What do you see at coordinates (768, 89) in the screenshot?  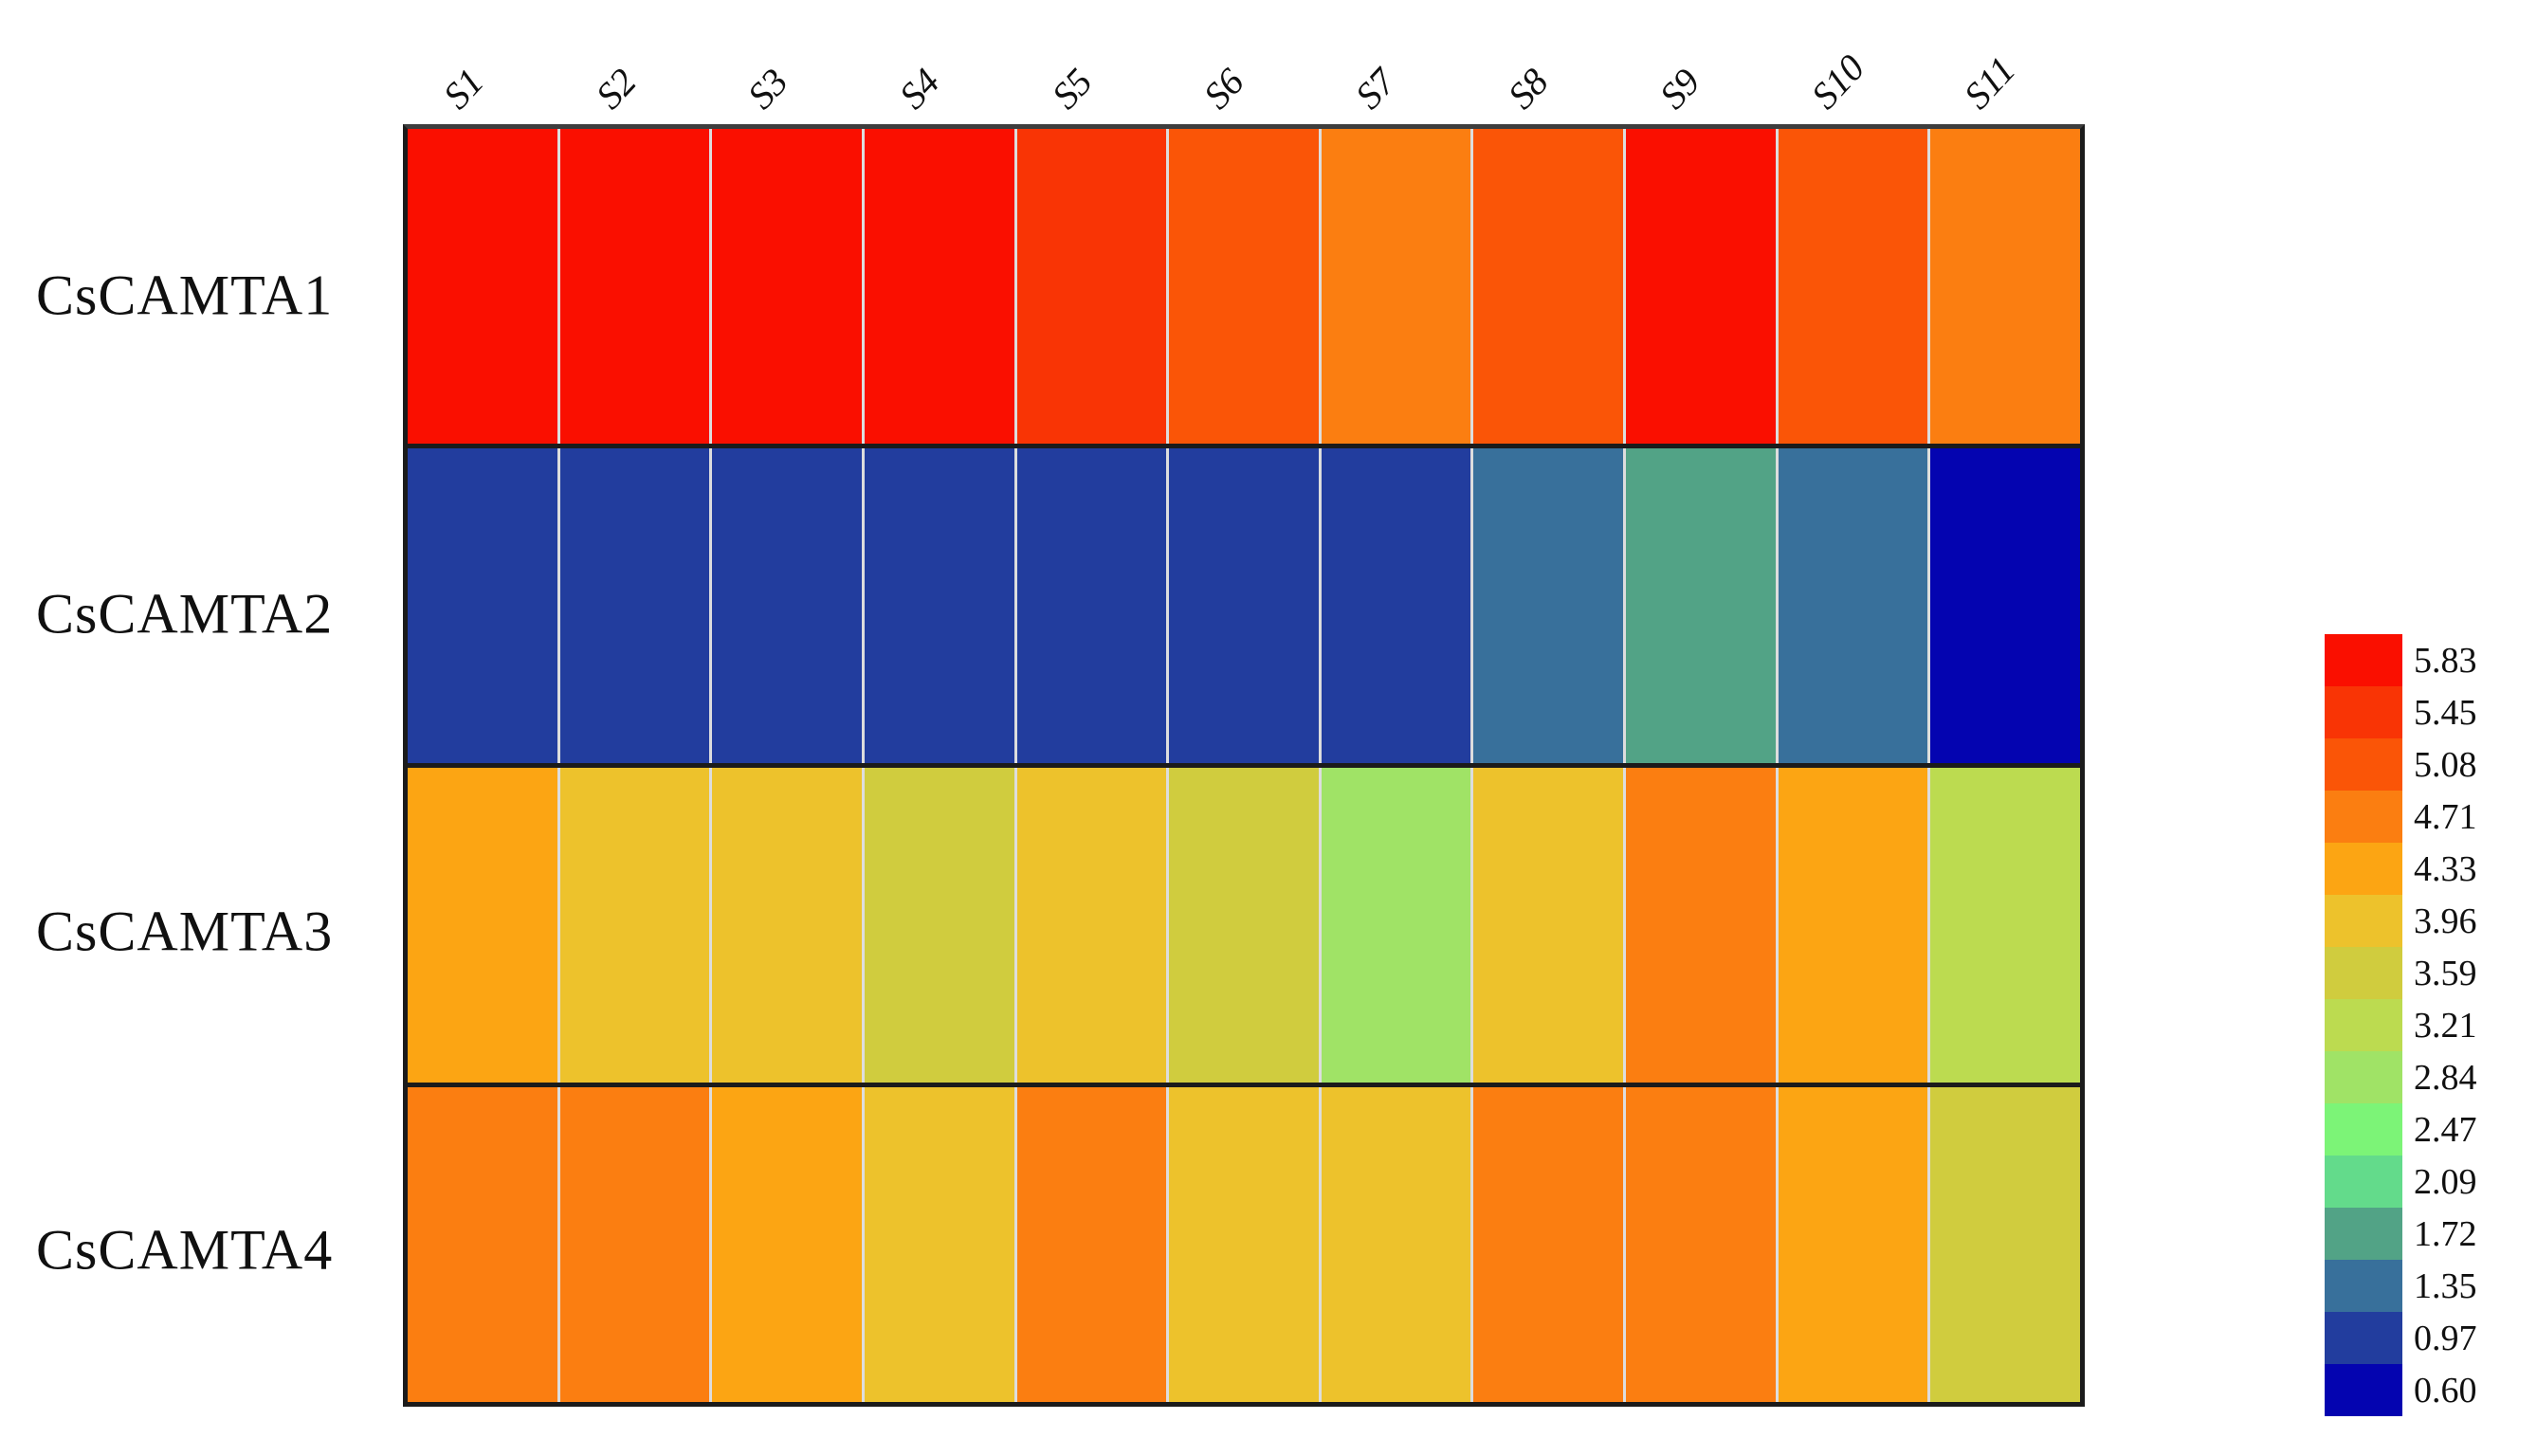 I see `column-label-s3: S3` at bounding box center [768, 89].